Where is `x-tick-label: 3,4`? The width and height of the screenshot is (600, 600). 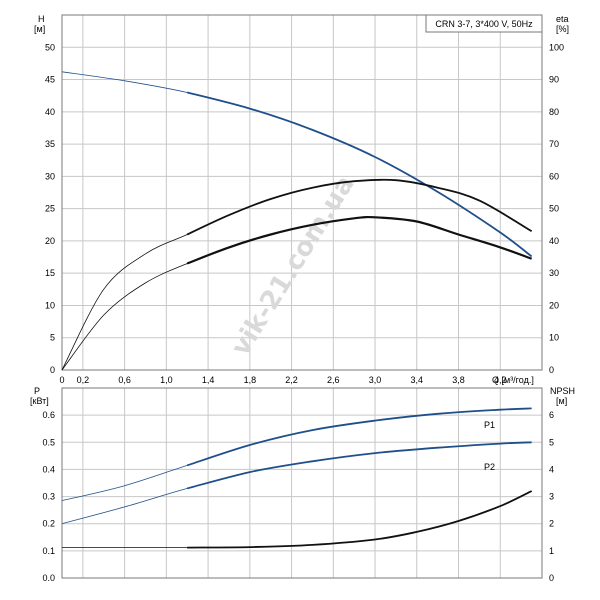
x-tick-label: 3,4 is located at coordinates (417, 380).